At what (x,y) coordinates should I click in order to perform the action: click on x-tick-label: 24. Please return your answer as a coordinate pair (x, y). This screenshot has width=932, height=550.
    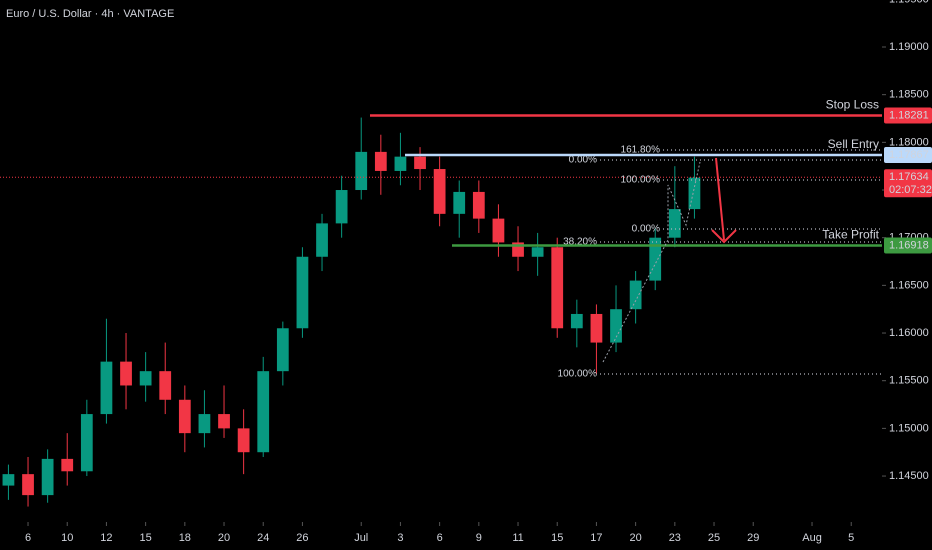
    Looking at the image, I should click on (263, 538).